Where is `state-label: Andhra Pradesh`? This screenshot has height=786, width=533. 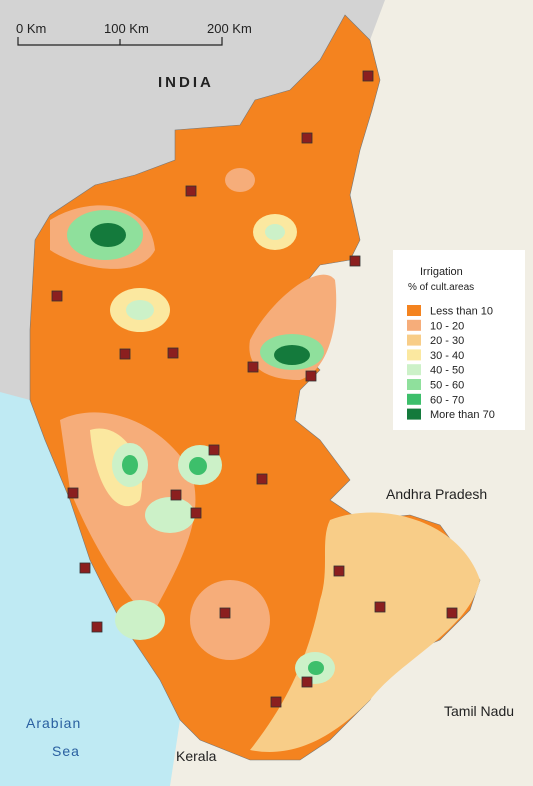 state-label: Andhra Pradesh is located at coordinates (436, 494).